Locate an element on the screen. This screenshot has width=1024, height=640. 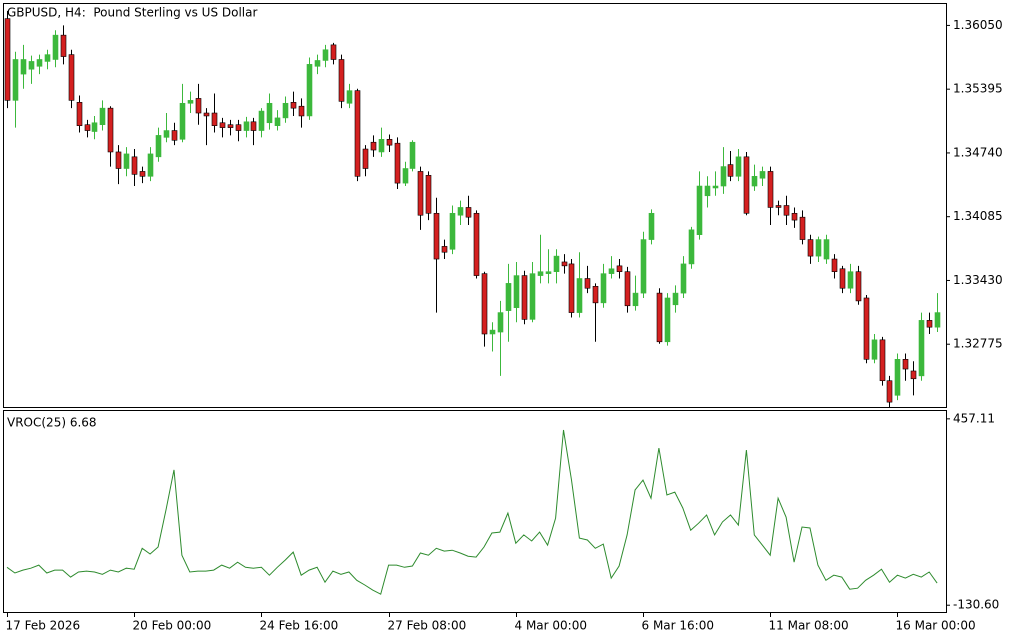
x-tick-label: 16 Mar 00:00 is located at coordinates (936, 626).